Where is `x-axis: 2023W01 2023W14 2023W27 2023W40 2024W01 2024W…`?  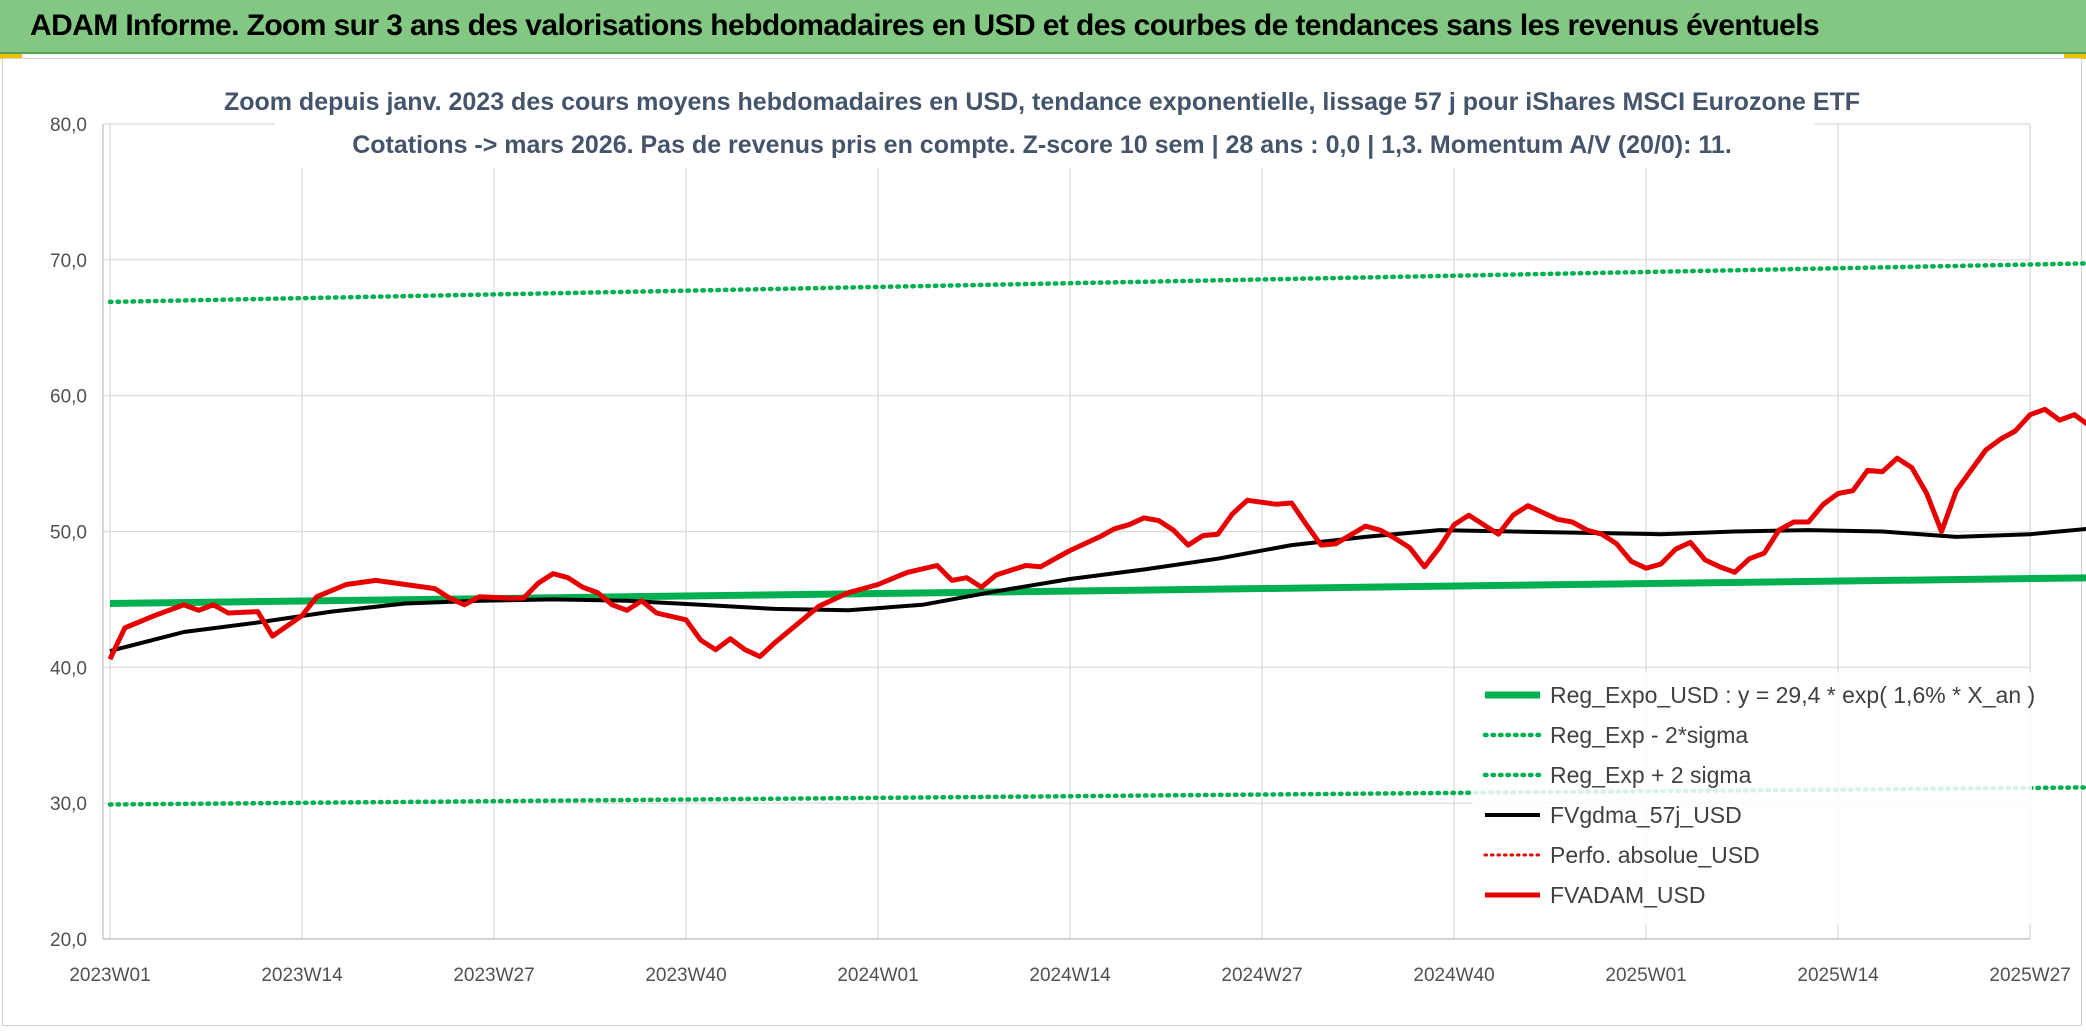
x-axis: 2023W01 2023W14 2023W27 2023W40 2024W01 2024W… is located at coordinates (1069, 975).